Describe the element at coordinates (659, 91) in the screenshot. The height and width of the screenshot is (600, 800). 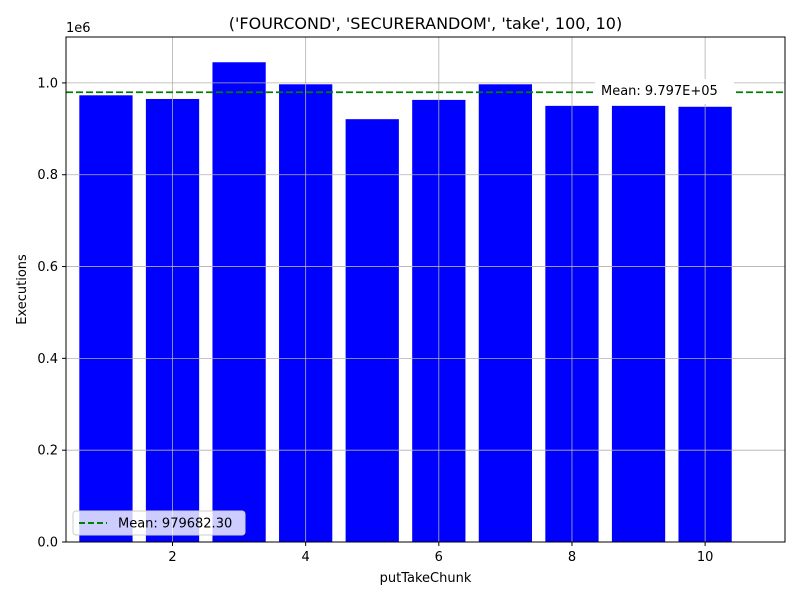
I see `mean-annotation-text: Mean: 9.797E+05` at that location.